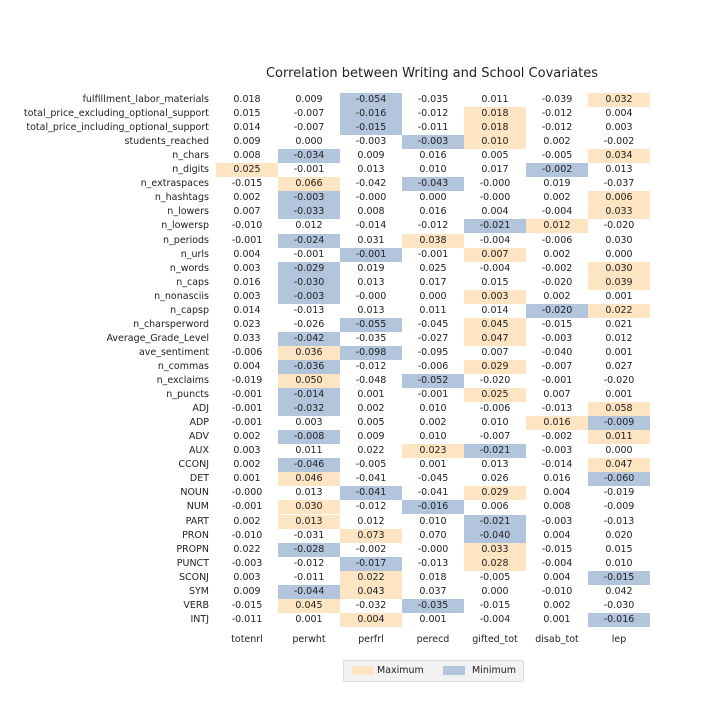 This screenshot has width=720, height=720. Describe the element at coordinates (145, 99) in the screenshot. I see `row-label-fulfillment-labor-materials: fulfillment_labor_materials` at that location.